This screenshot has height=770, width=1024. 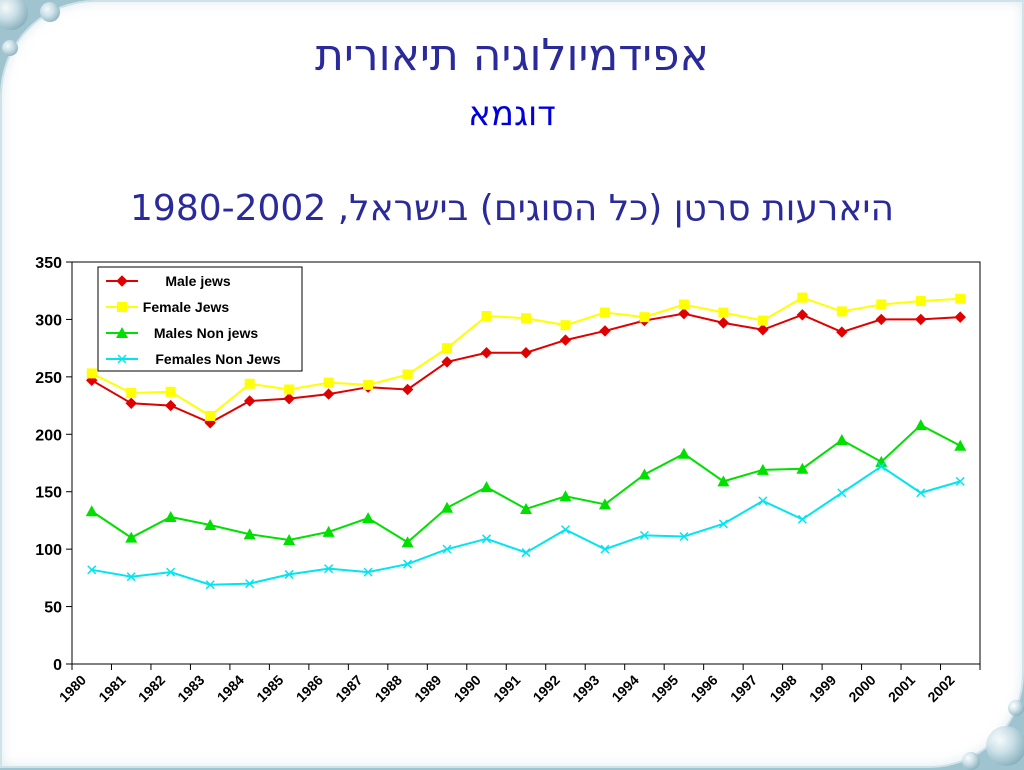 What do you see at coordinates (743, 688) in the screenshot?
I see `x-tick-label: 1997` at bounding box center [743, 688].